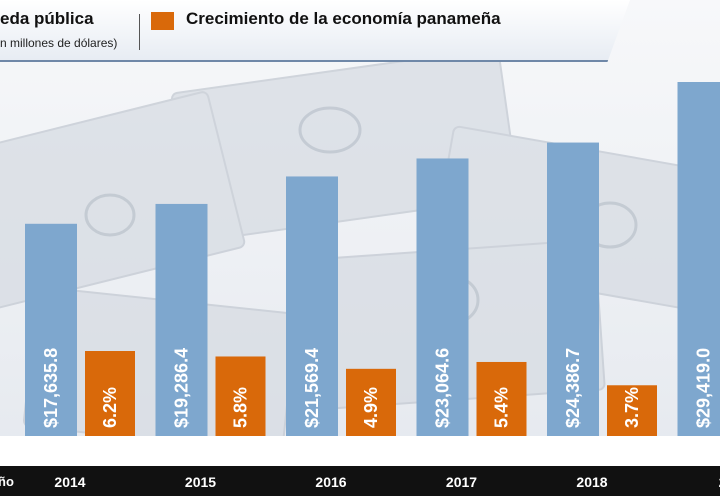 This screenshot has height=500, width=720. What do you see at coordinates (502, 407) in the screenshot?
I see `growth-value-label: 5.4%` at bounding box center [502, 407].